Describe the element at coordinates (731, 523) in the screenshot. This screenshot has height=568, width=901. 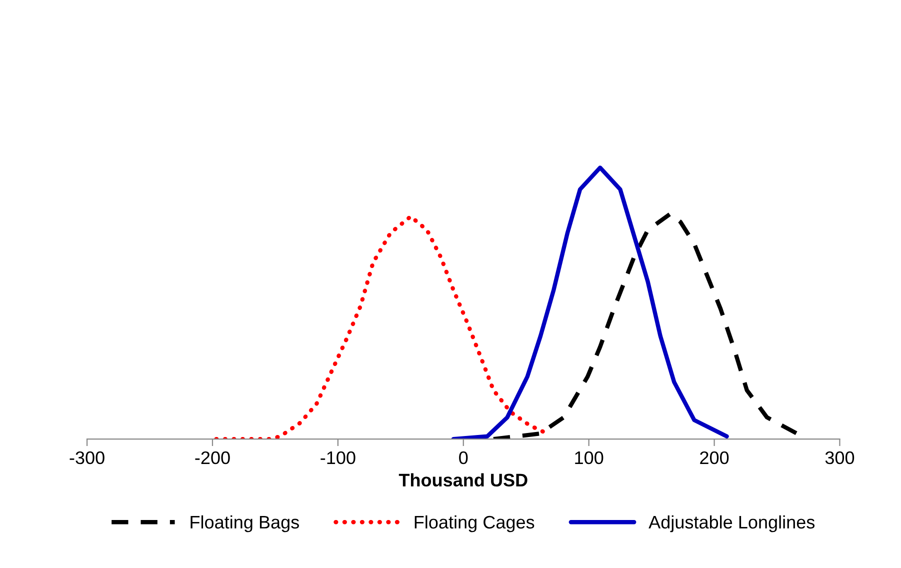
I see `legend-label: Adjustable Longlines` at that location.